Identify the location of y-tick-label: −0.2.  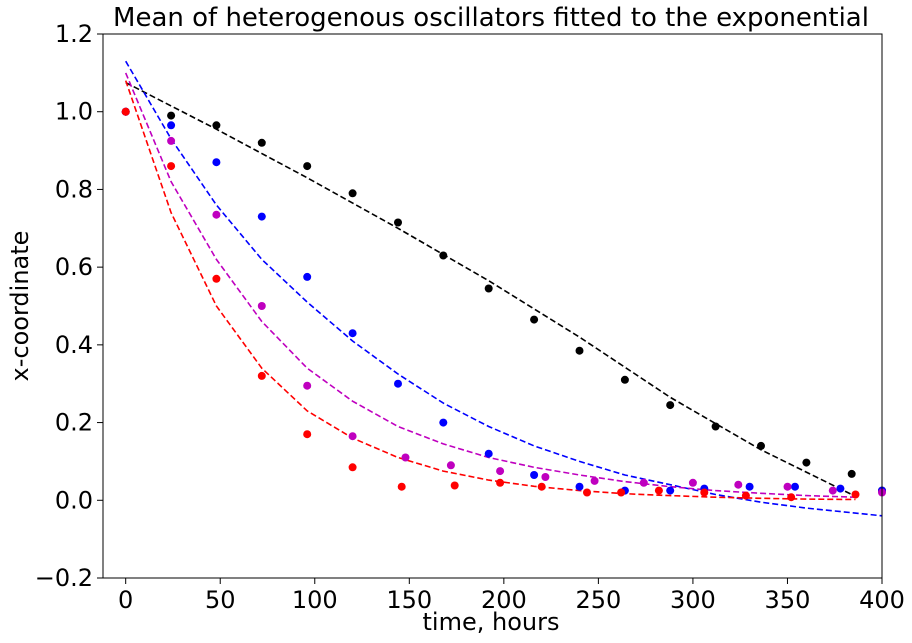
(64, 578).